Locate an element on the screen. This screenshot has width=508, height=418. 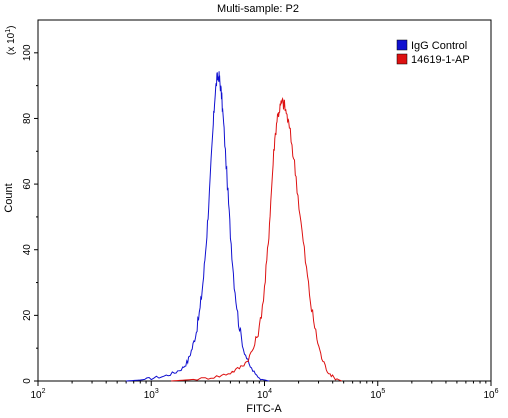
y-tick-label-20: 20 is located at coordinates (27, 315).